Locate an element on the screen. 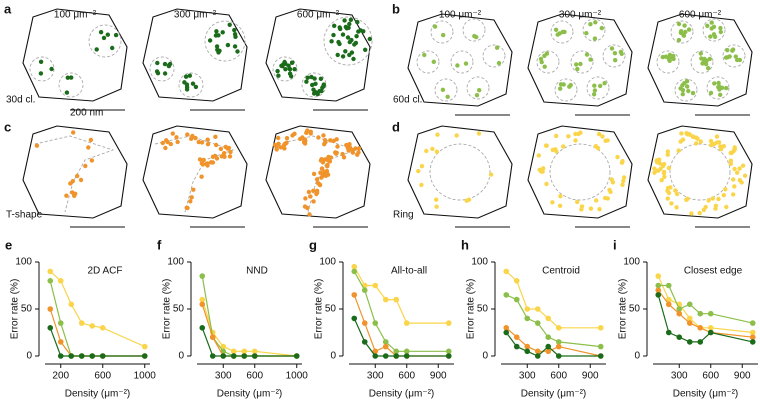 The height and width of the screenshot is (402, 760). y-tick-label: 50 is located at coordinates (483, 309).